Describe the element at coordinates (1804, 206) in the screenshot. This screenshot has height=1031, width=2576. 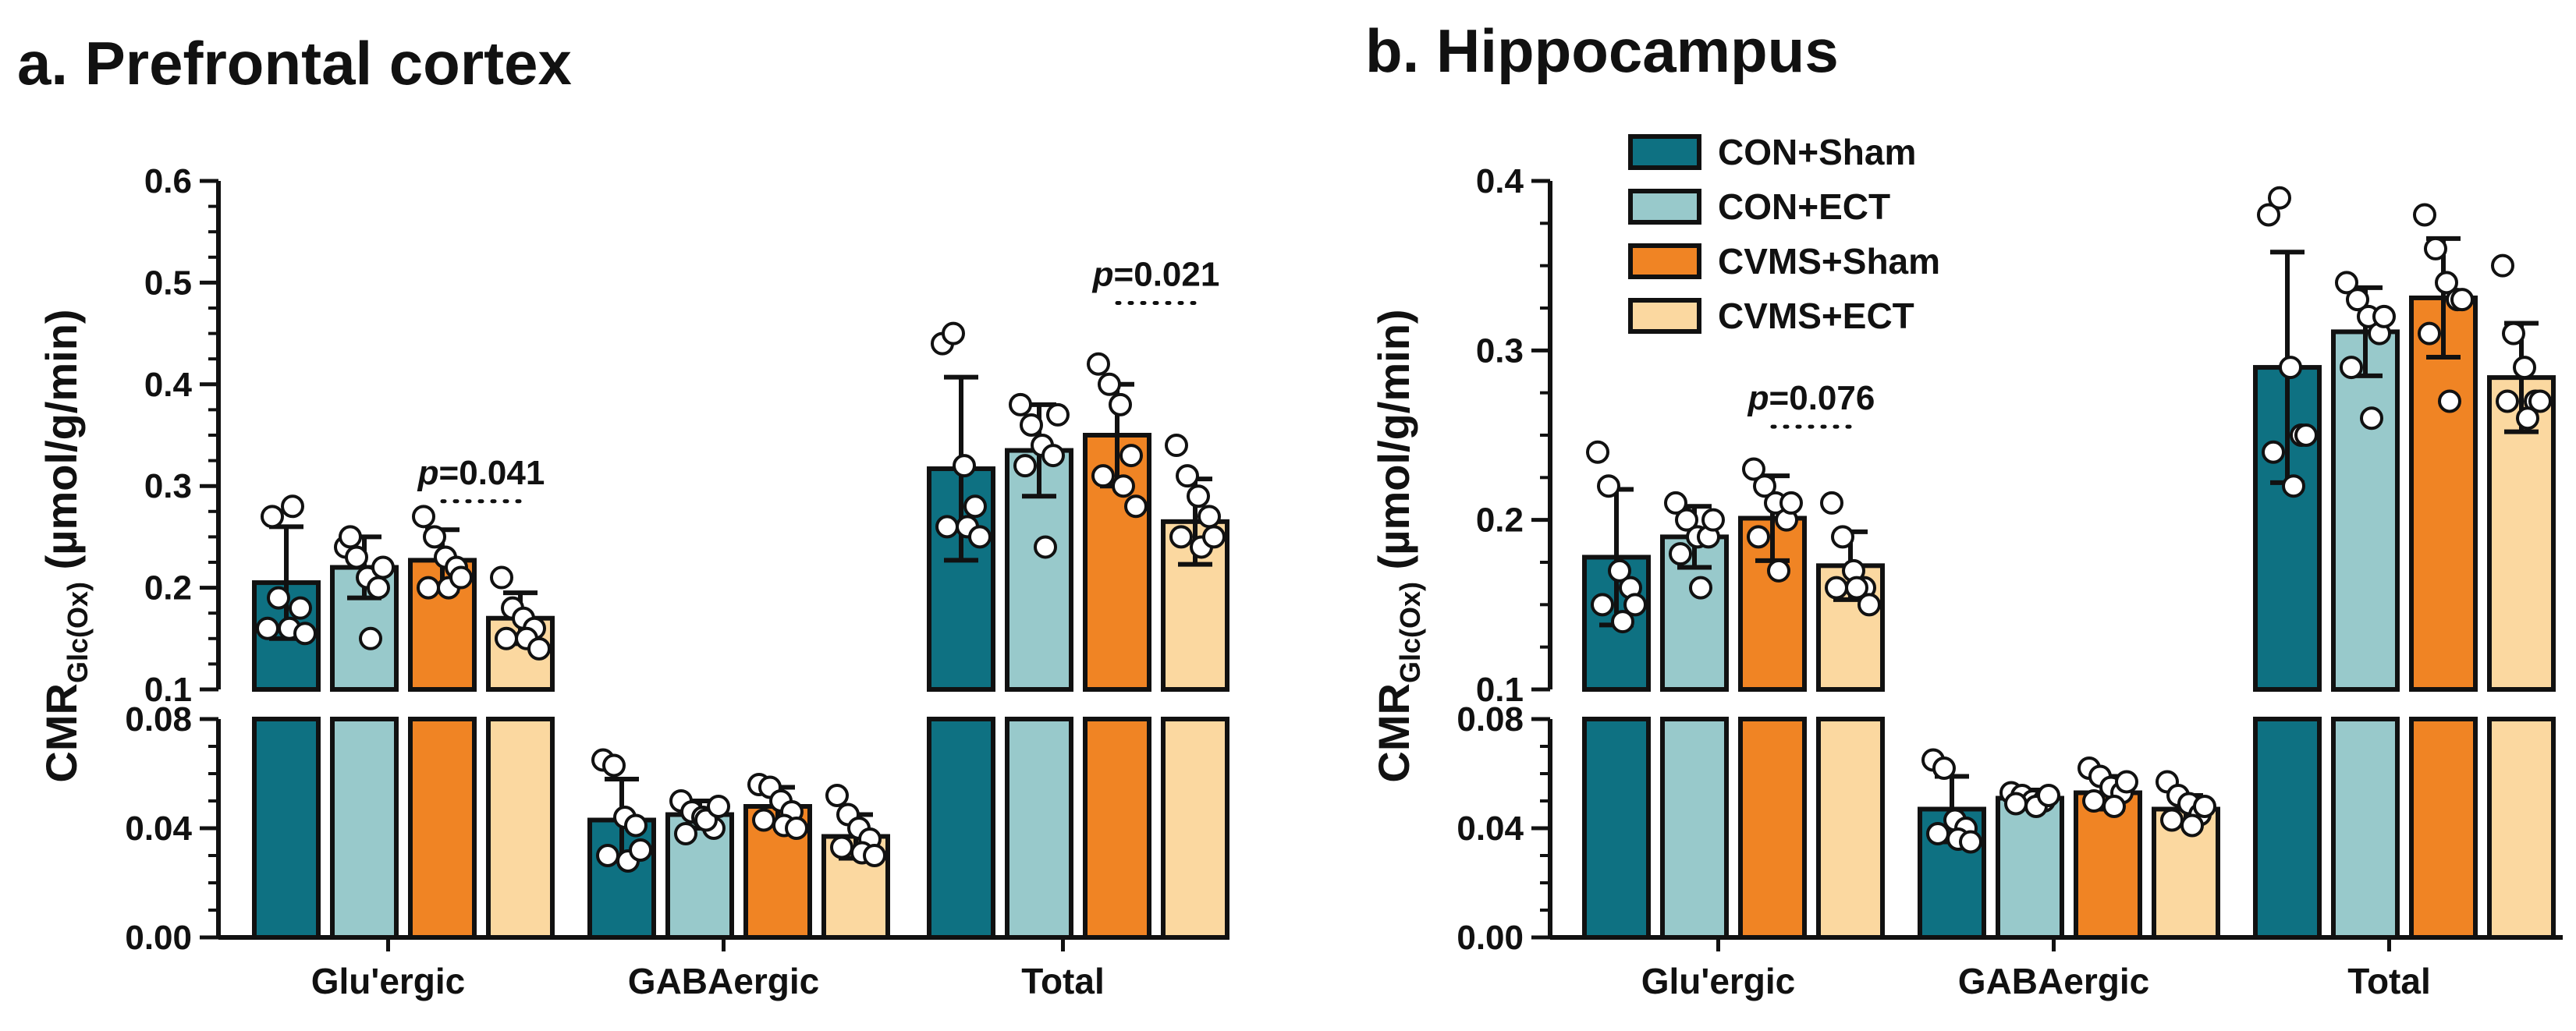
I see `legend-label: CON+ECT` at that location.